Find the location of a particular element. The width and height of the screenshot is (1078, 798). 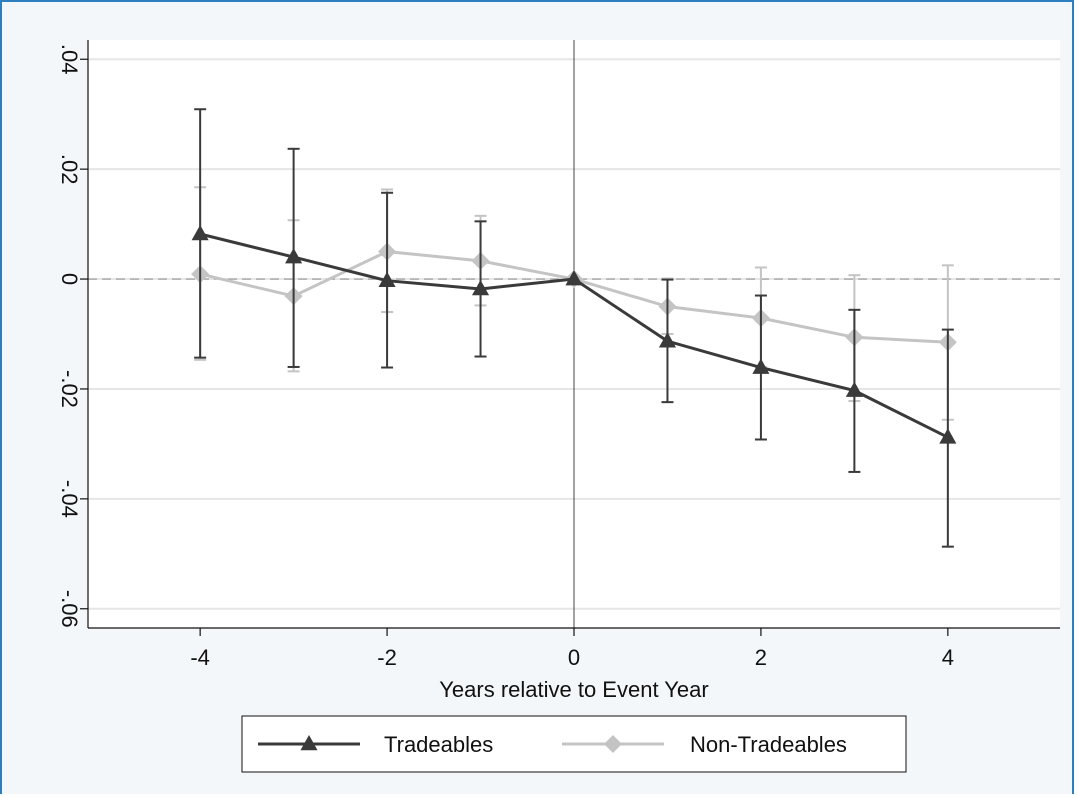

legend-label-non-tradeables: Non-Tradeables is located at coordinates (768, 744).